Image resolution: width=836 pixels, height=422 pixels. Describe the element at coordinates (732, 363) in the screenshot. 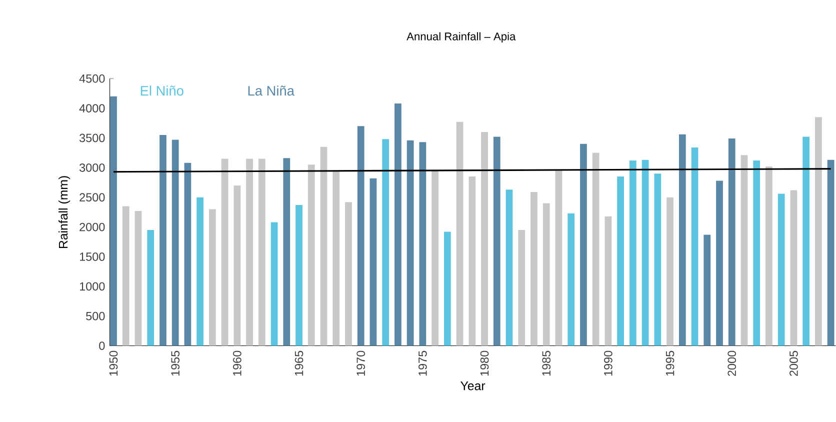

I see `x-tick-label: 2000` at that location.